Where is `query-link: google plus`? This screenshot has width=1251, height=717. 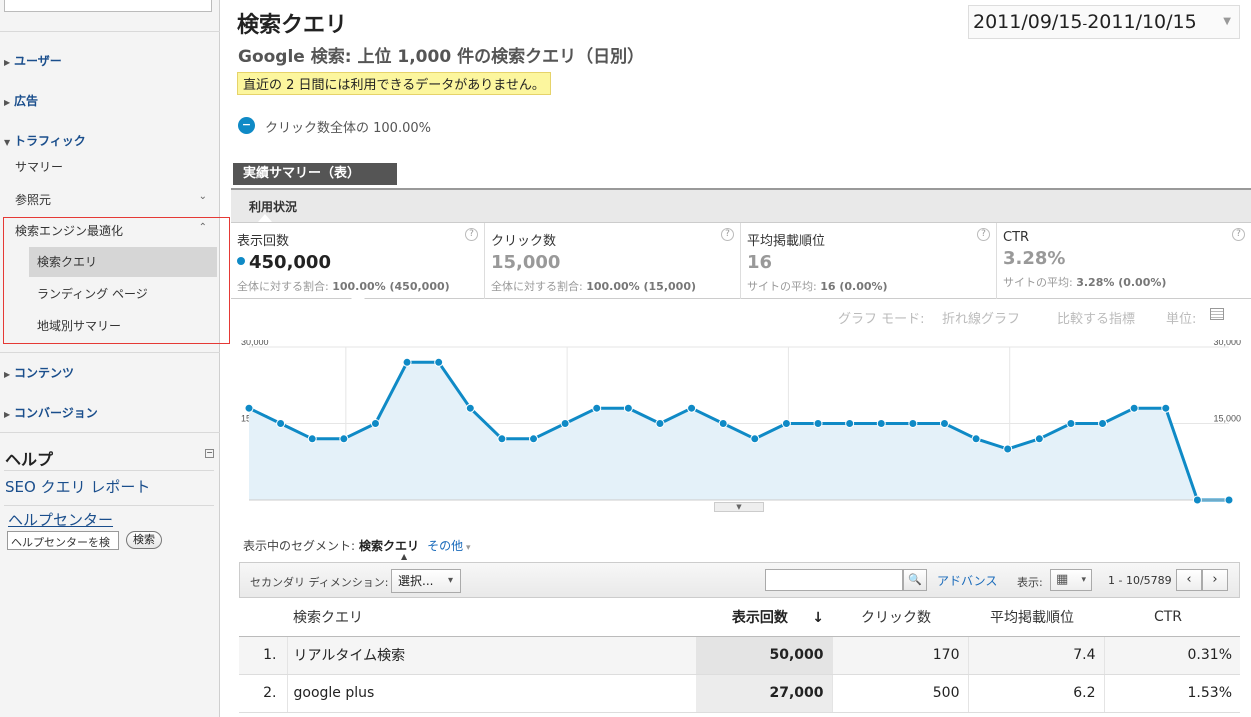
query-link: google plus is located at coordinates (491, 693).